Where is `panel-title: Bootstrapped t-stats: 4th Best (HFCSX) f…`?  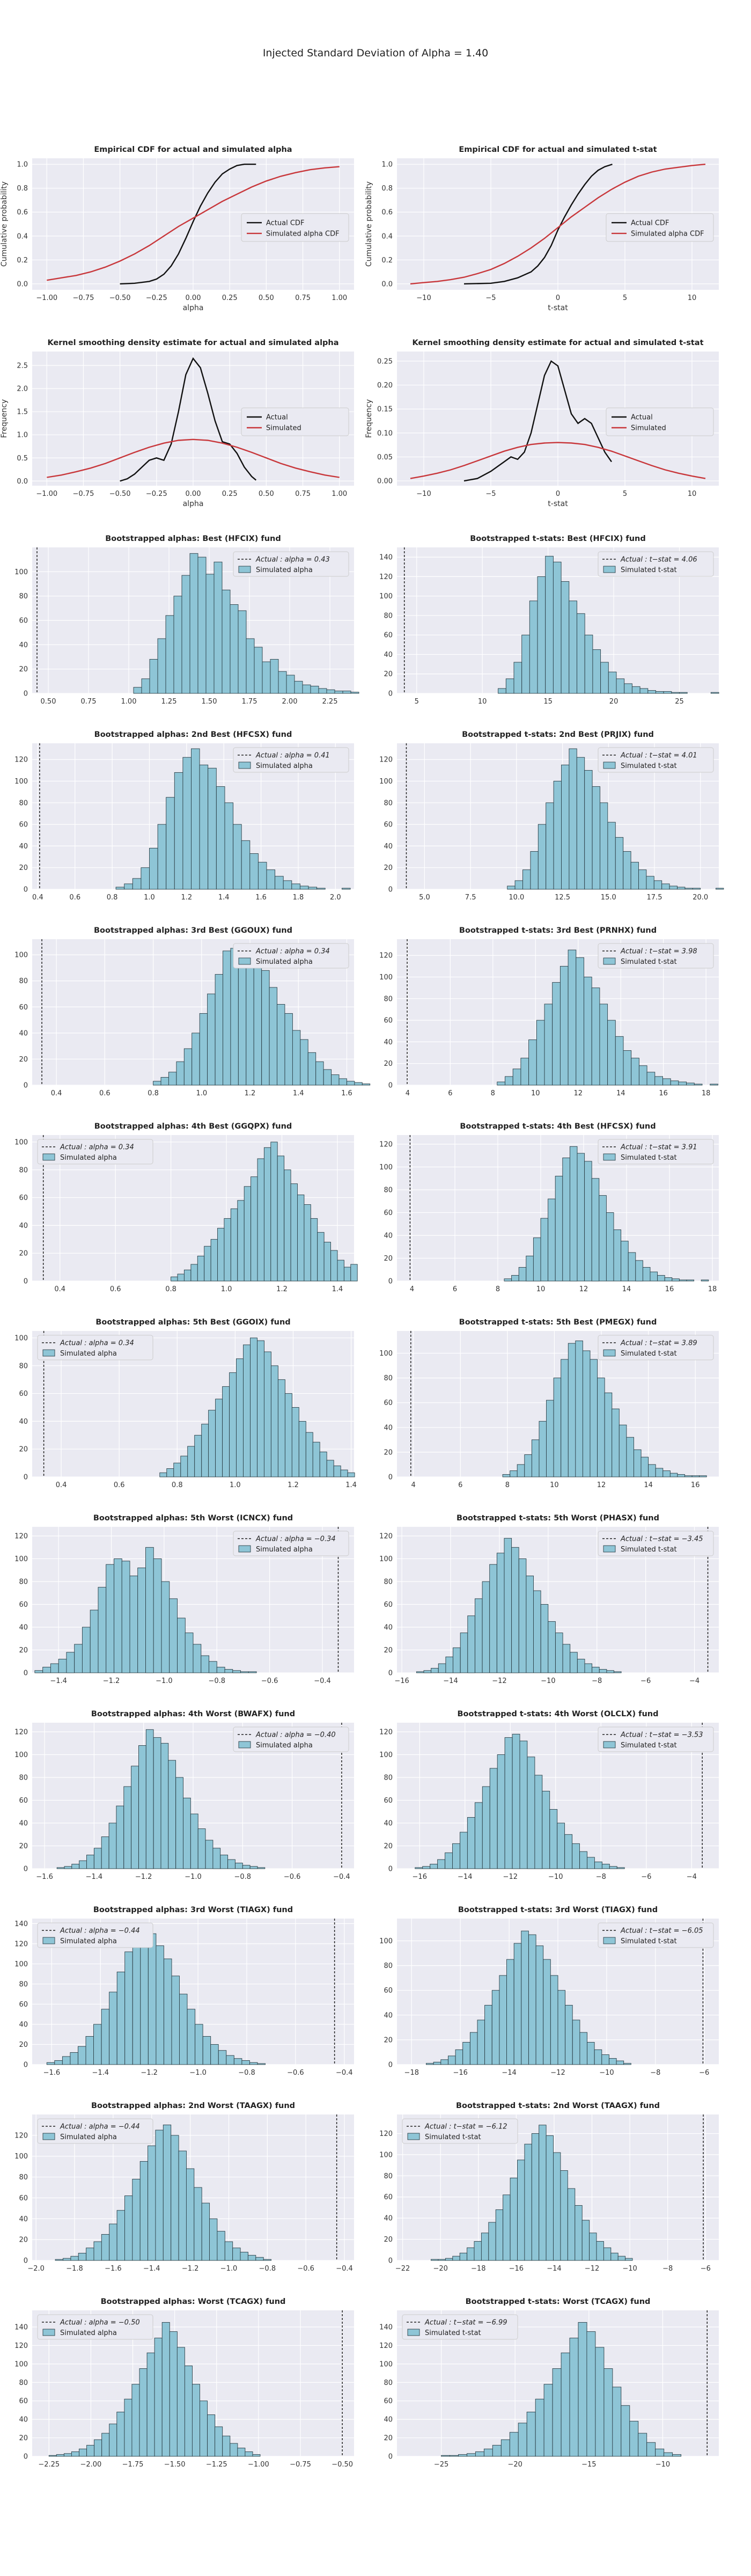 panel-title: Bootstrapped t-stats: 4th Best (HFCSX) f… is located at coordinates (558, 1126).